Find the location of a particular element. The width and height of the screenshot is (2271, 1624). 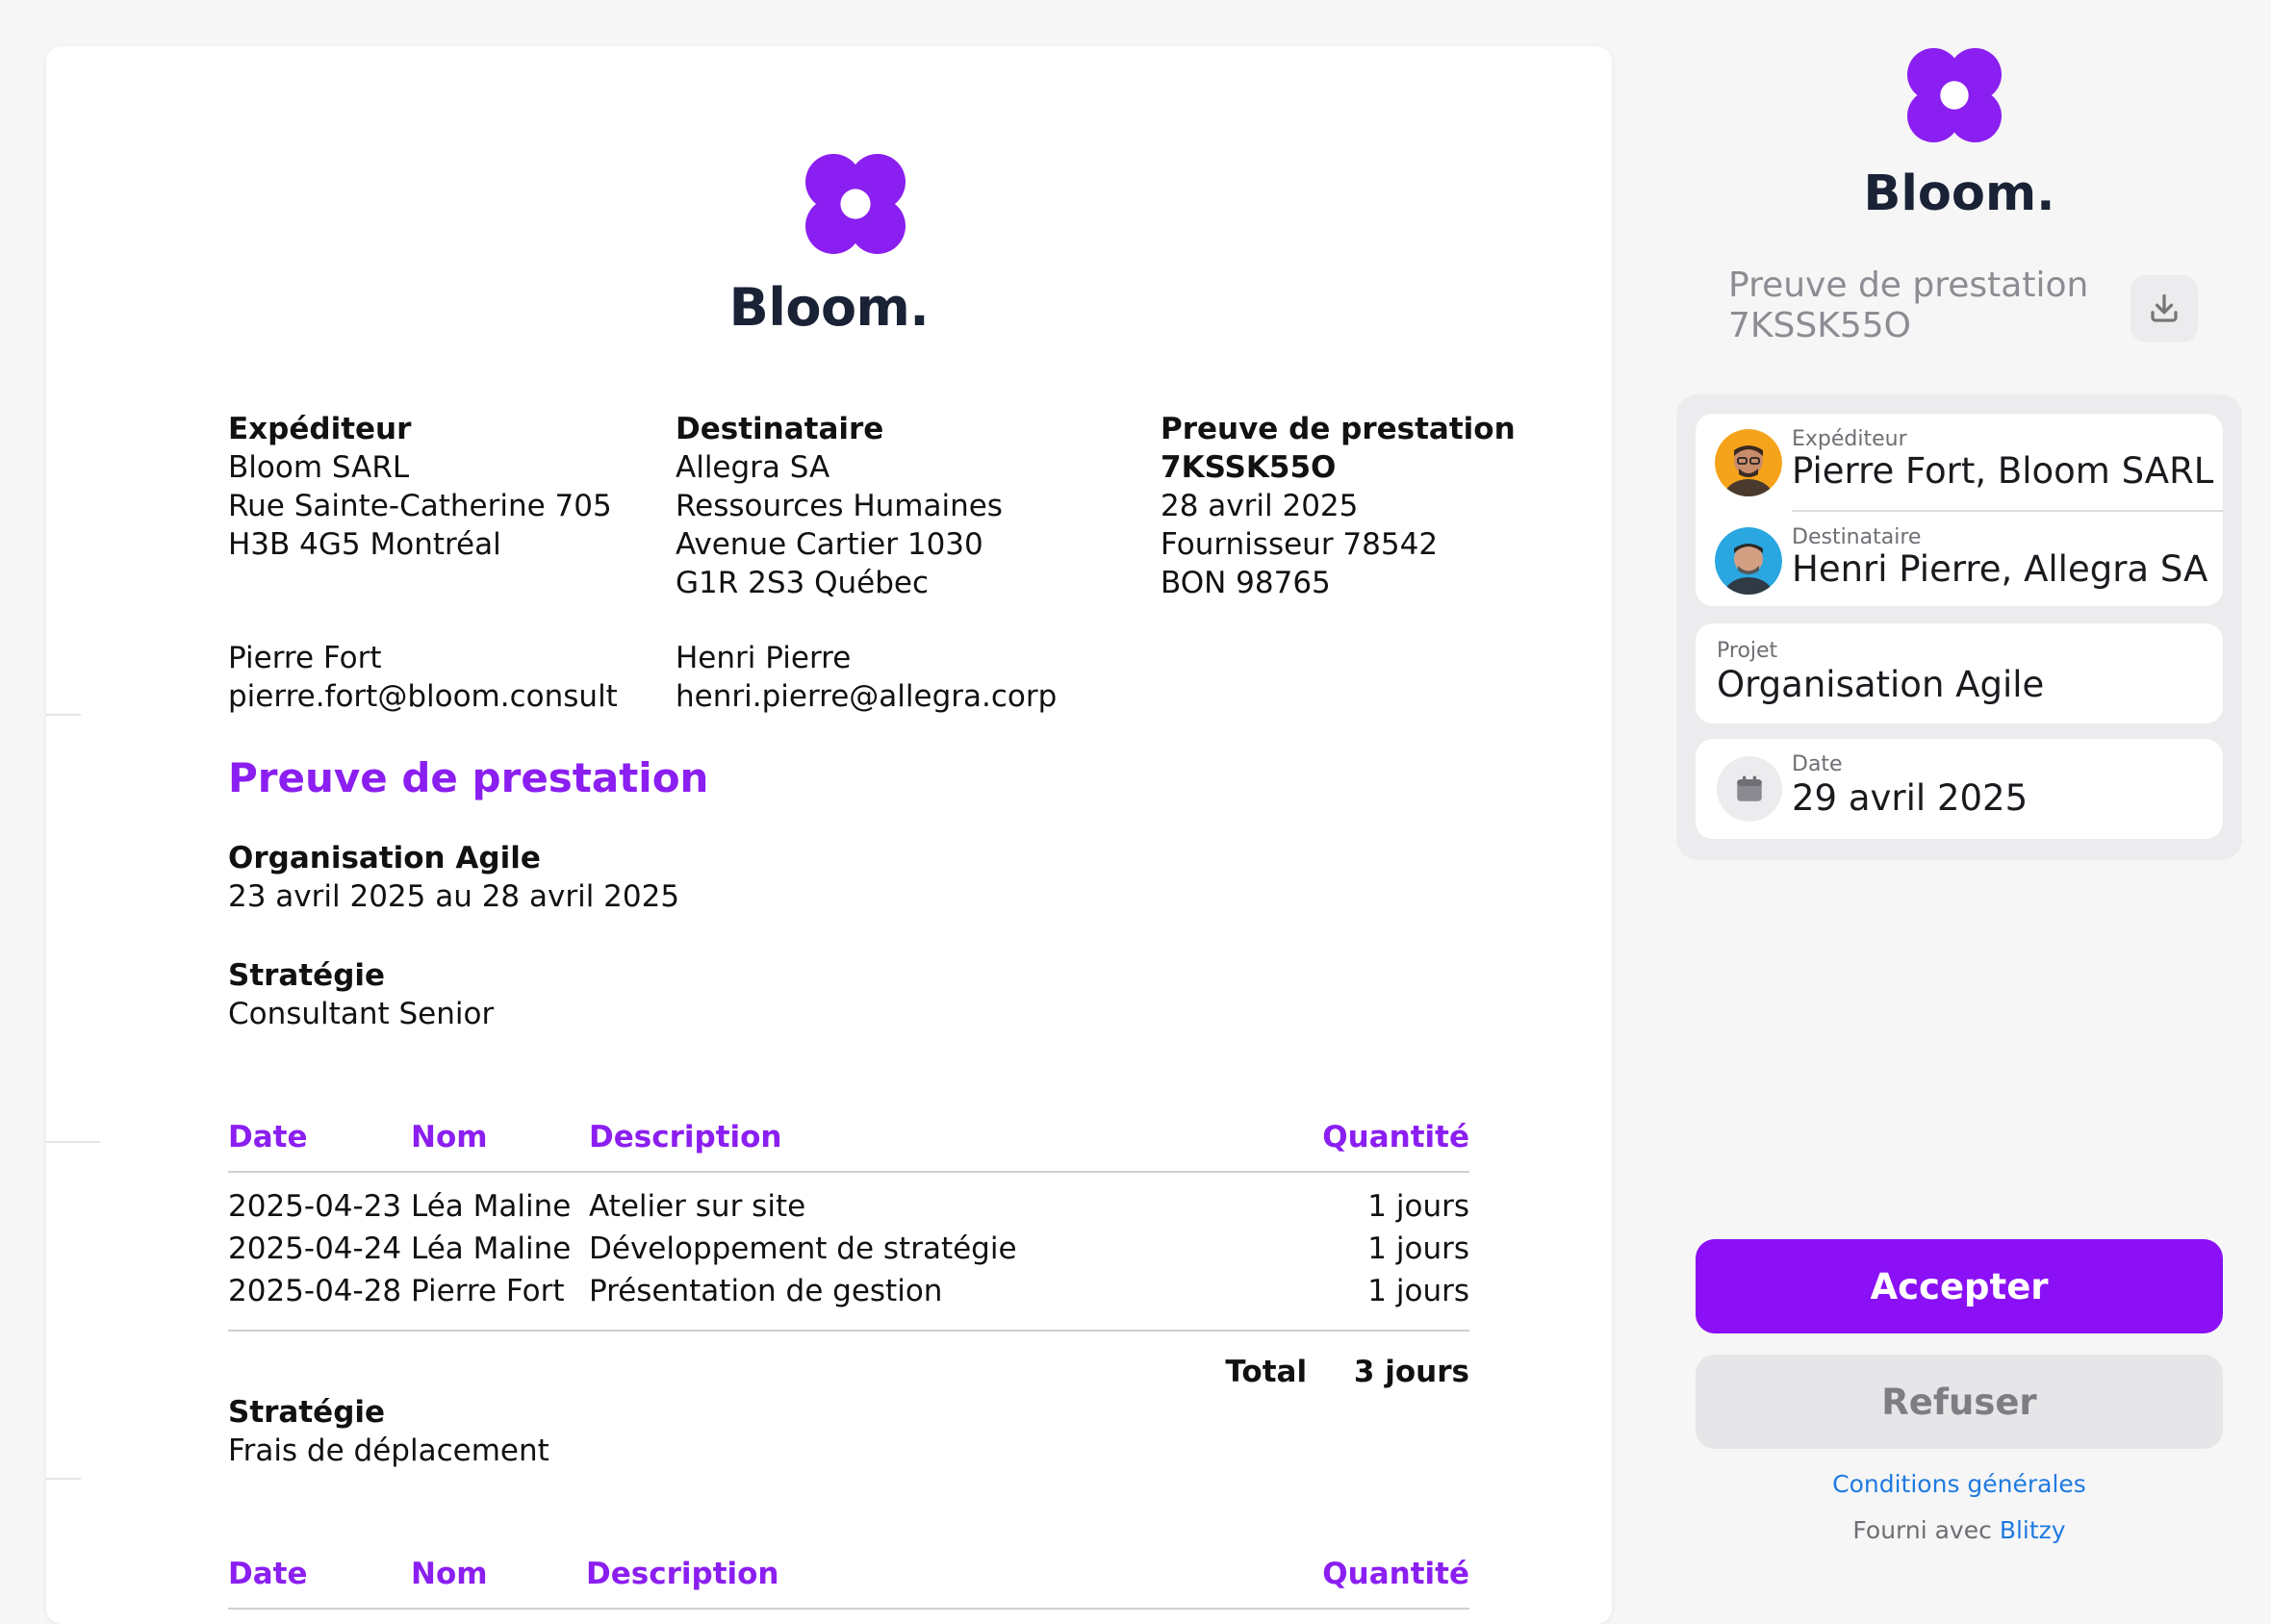

powered-by: Fourni avec Blitzy is located at coordinates (1959, 1530).